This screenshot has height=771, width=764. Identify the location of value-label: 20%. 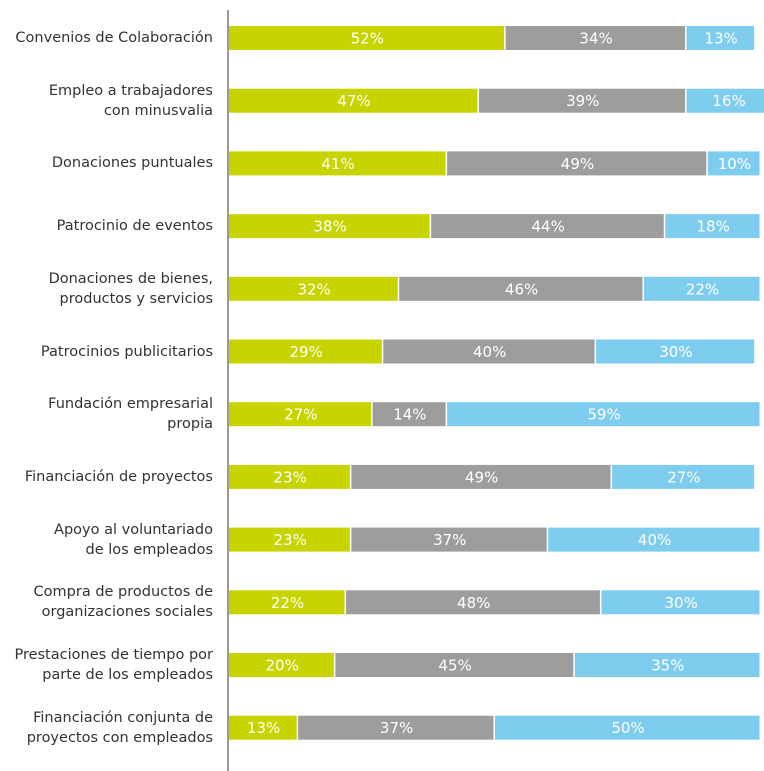
(282, 666).